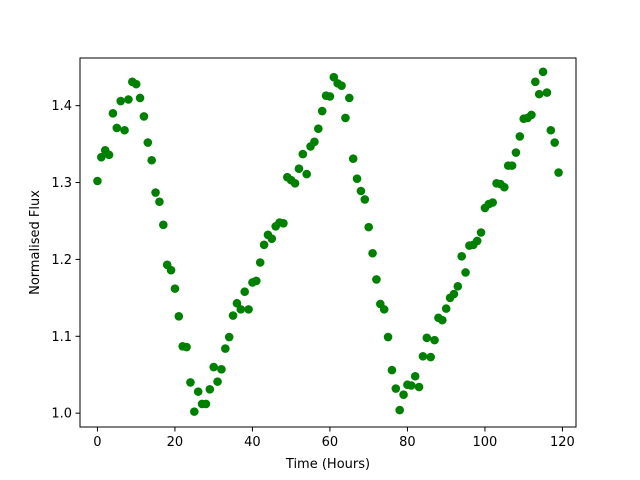  Describe the element at coordinates (327, 464) in the screenshot. I see `x-axis-label: Time (Hours)` at that location.